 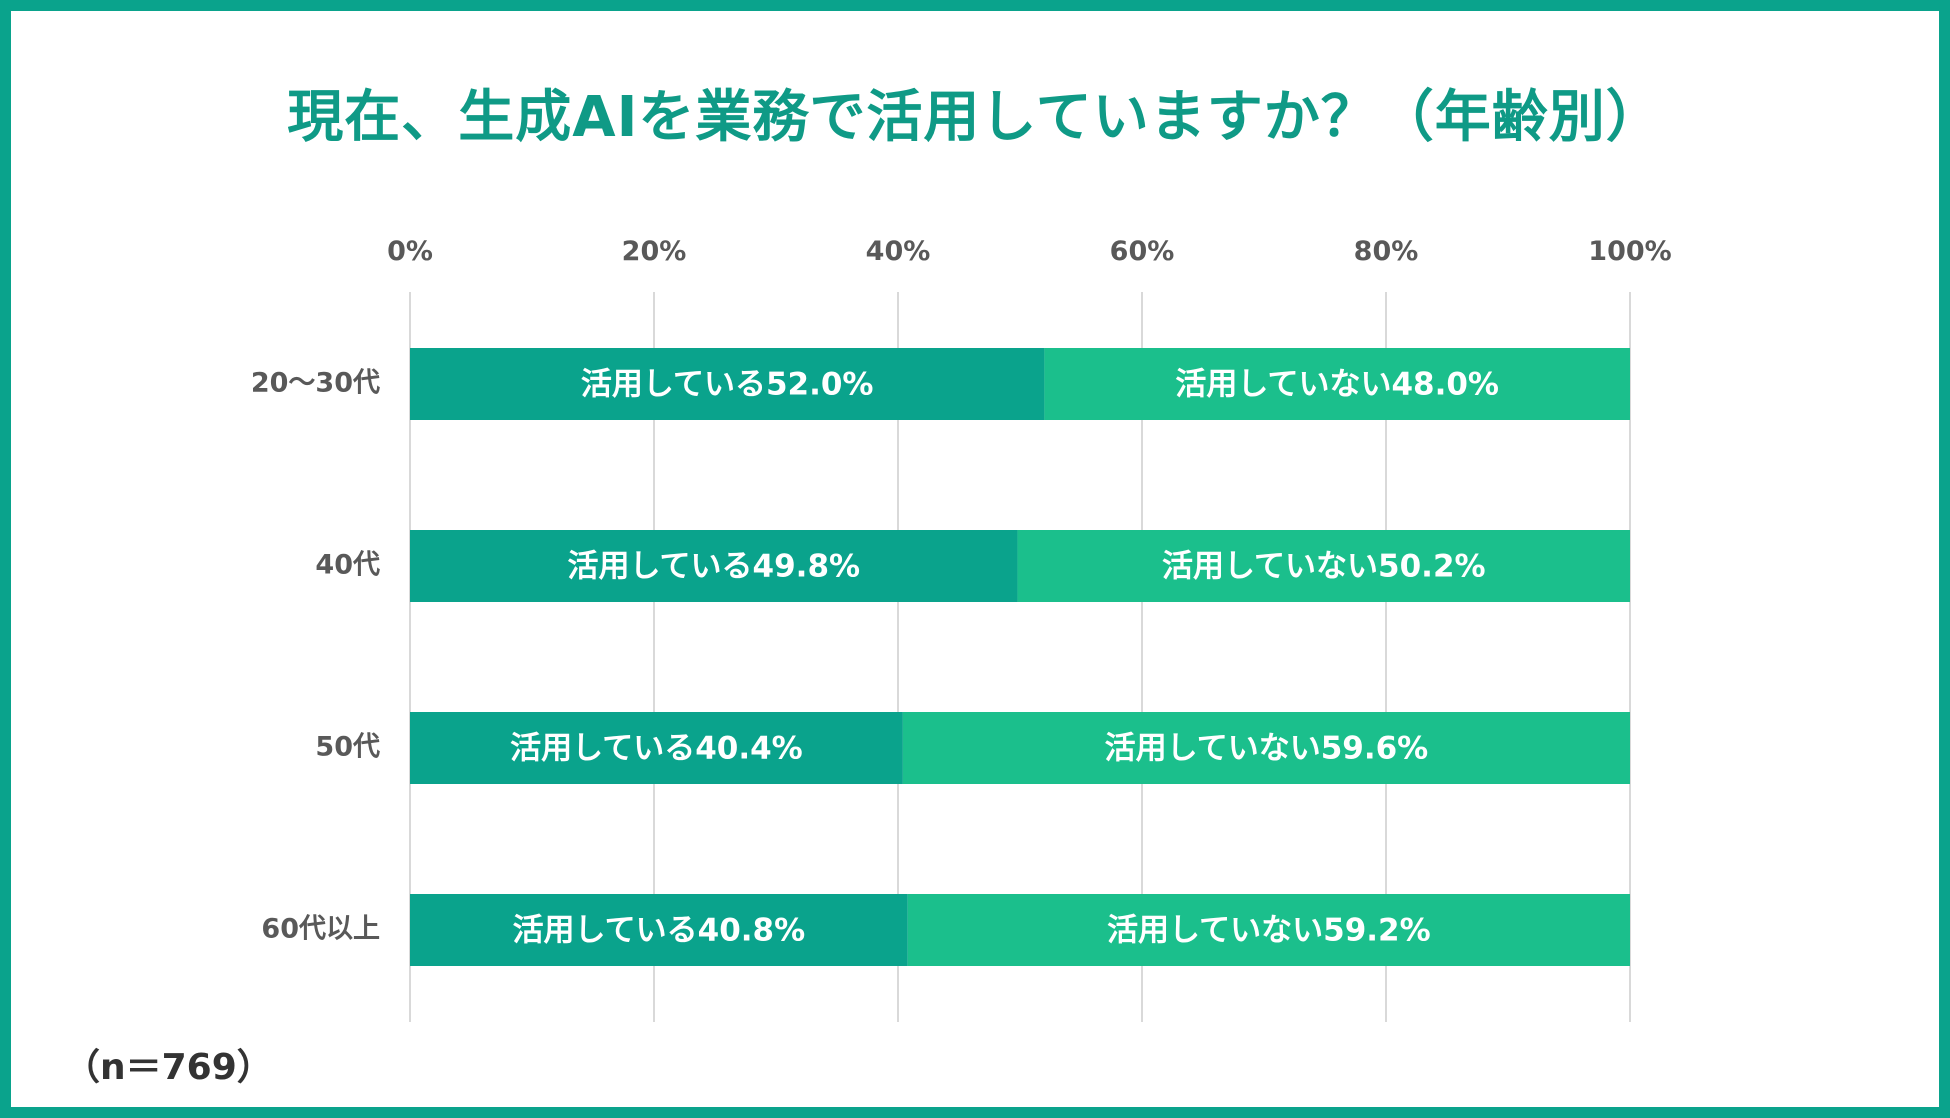 I want to click on data-label-using: 活用している52.0%, so click(x=727, y=385).